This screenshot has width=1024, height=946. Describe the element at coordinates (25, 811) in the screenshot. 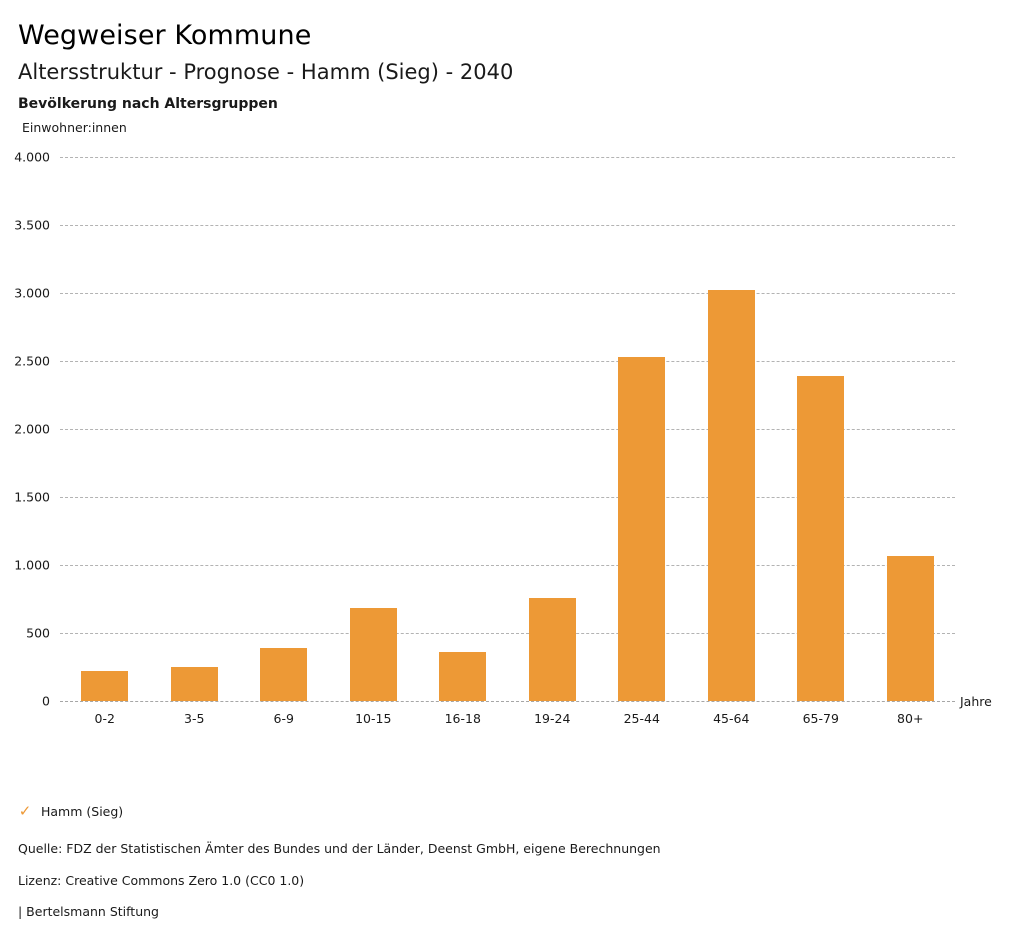

I see `check-icon: ✓` at that location.